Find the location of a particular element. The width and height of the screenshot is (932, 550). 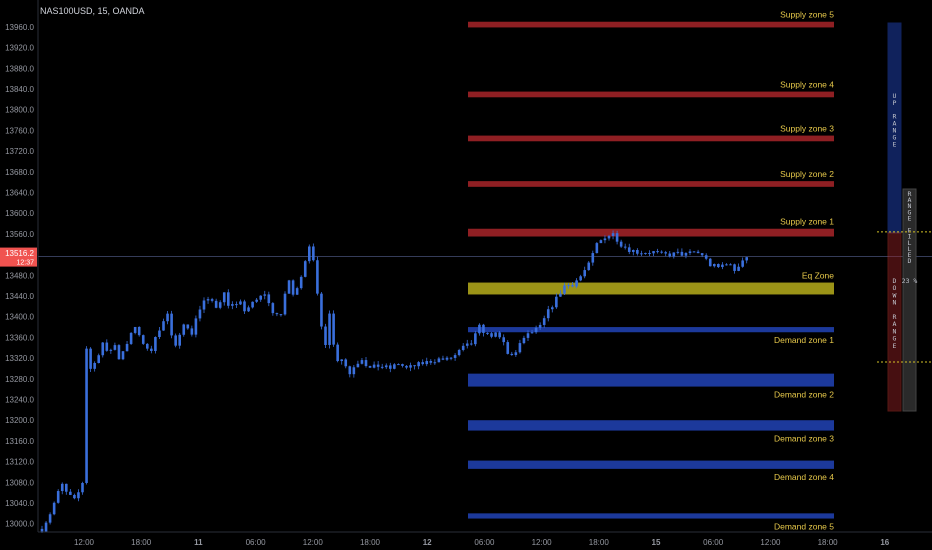

y-tick-label: 13800.0 is located at coordinates (19, 110).